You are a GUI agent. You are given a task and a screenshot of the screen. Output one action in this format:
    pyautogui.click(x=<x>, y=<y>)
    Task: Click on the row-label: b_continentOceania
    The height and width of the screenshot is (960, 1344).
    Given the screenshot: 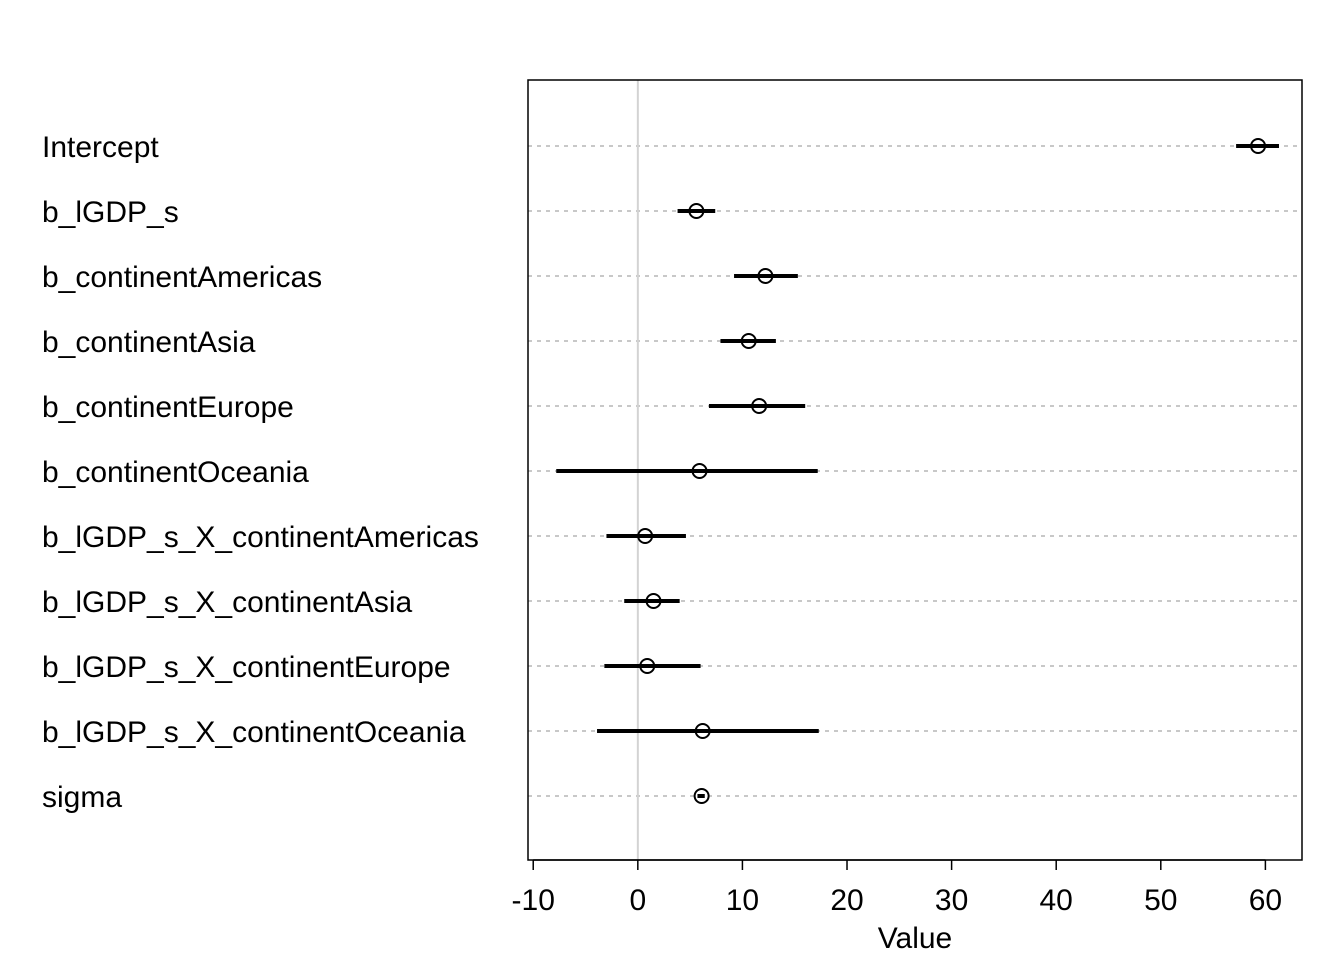 What is the action you would take?
    pyautogui.click(x=175, y=472)
    